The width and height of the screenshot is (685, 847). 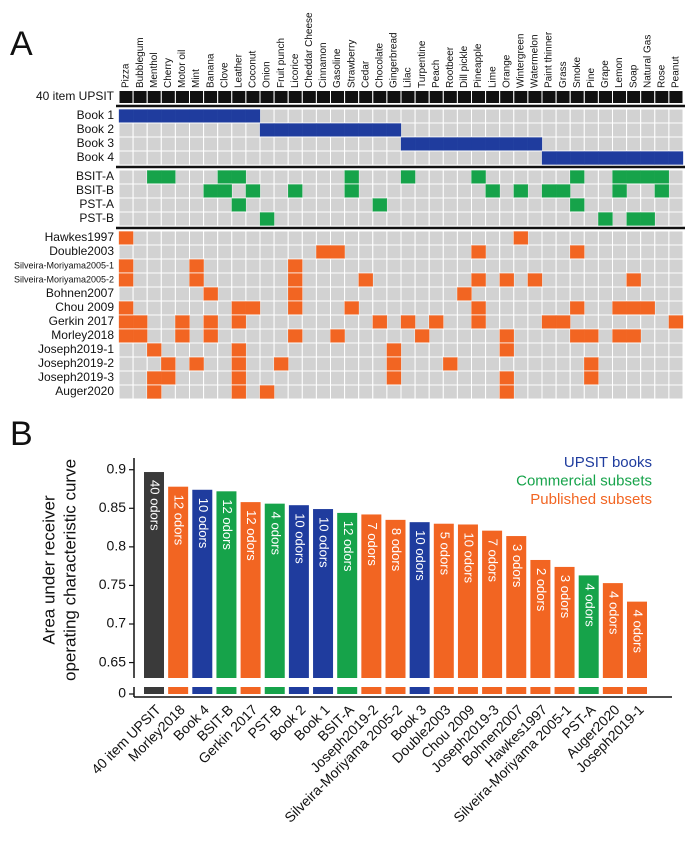 I want to click on panel-label: B, so click(x=21, y=434).